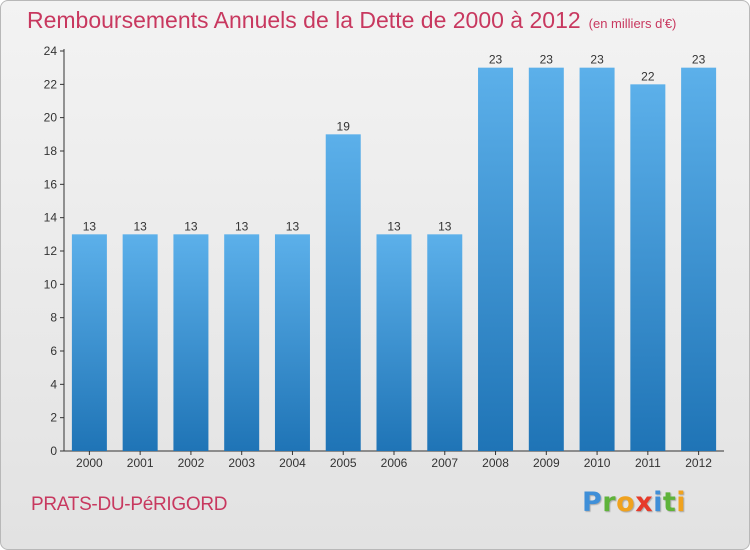 The height and width of the screenshot is (550, 750). I want to click on proxiti-logo: Proxiti, so click(634, 502).